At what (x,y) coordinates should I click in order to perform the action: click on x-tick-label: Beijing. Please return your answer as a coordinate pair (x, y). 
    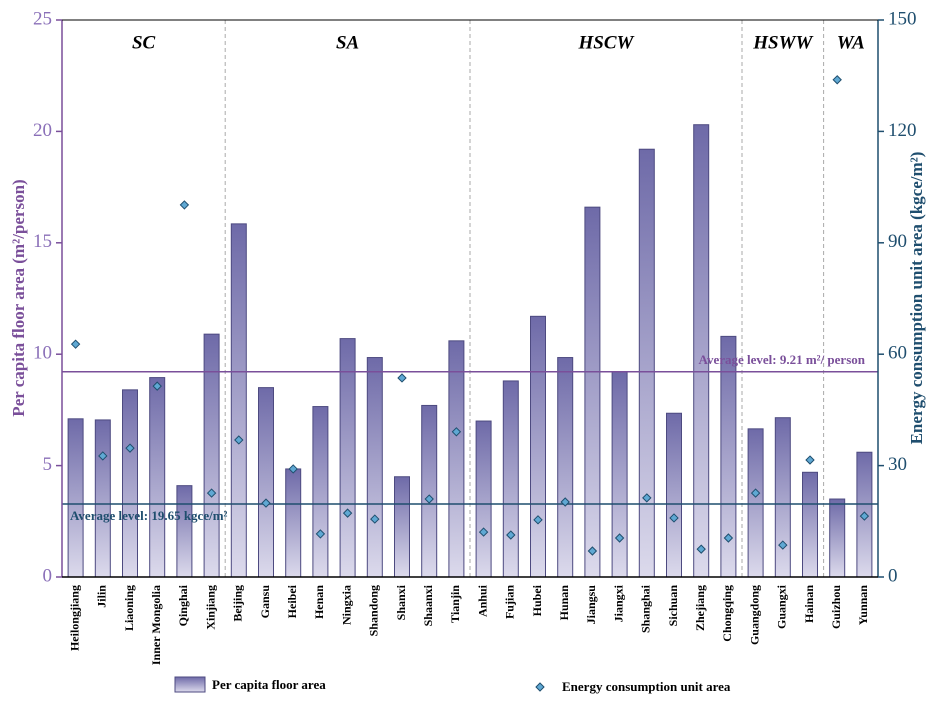
    Looking at the image, I should click on (238, 603).